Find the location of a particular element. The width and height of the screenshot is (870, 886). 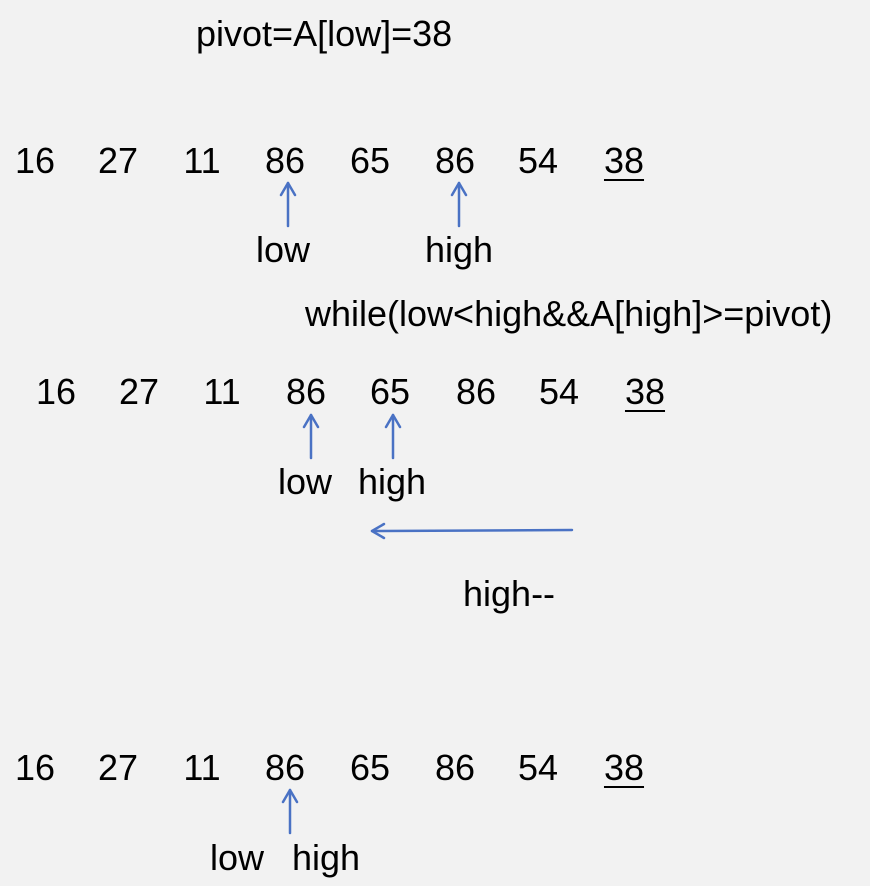

while-condition: while(low<high&&A[high]>=pivot) is located at coordinates (569, 313).